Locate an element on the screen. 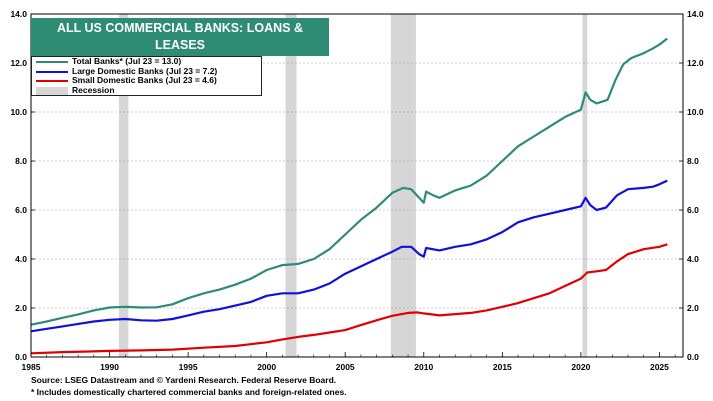 The width and height of the screenshot is (713, 401). legend-swatch-total is located at coordinates (52, 62).